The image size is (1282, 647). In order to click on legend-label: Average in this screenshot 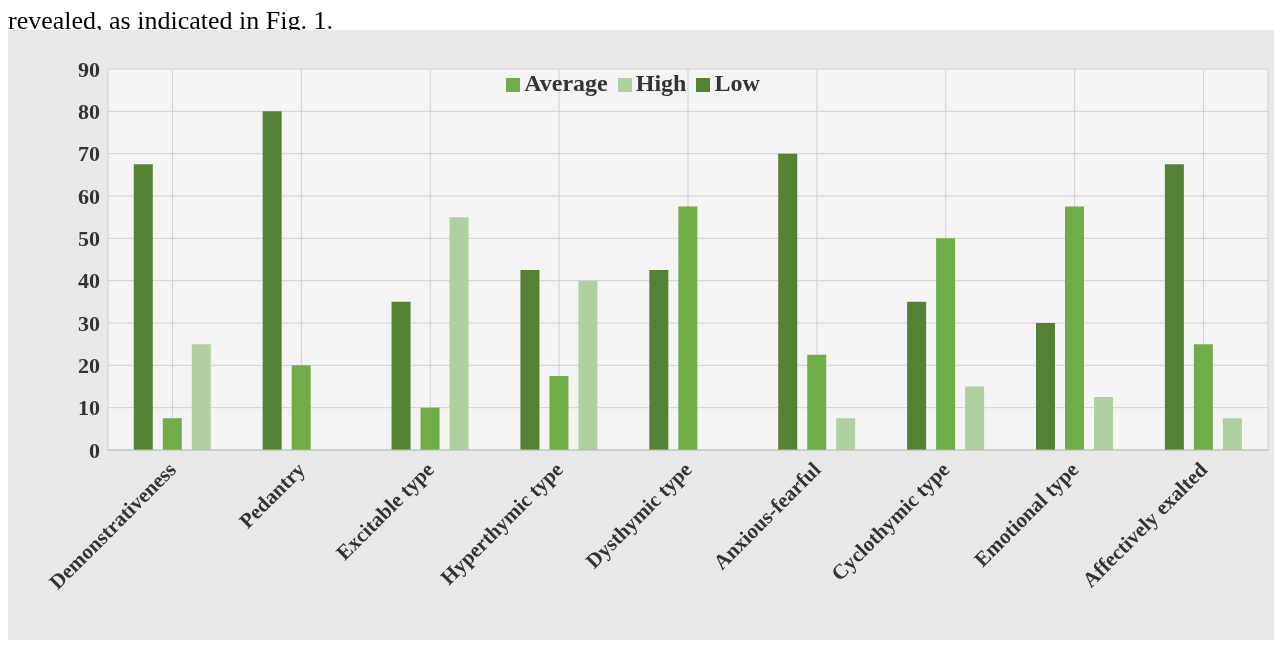, I will do `click(566, 83)`.